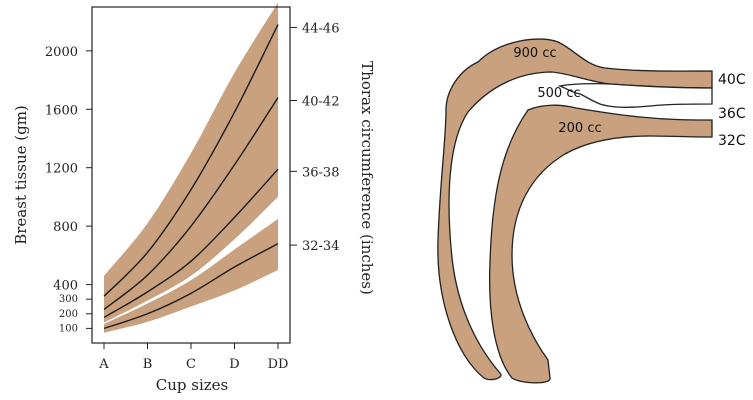 The height and width of the screenshot is (400, 753). I want to click on right-tick-label: 40-42, so click(320, 101).